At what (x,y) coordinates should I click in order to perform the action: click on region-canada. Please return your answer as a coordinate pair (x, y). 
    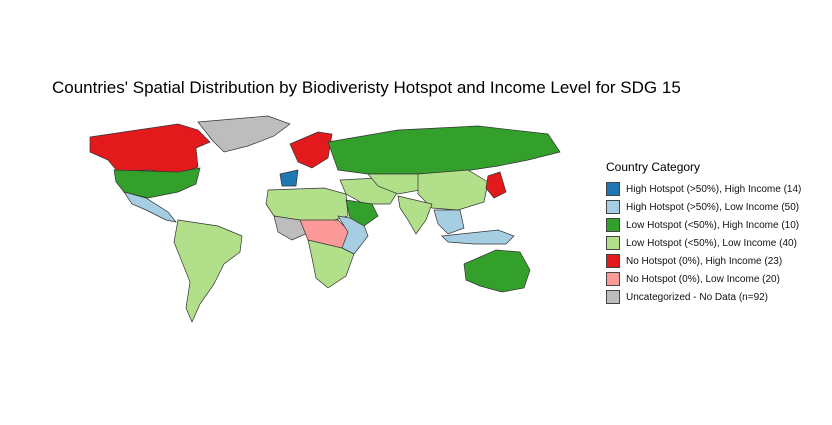
    Looking at the image, I should click on (150, 149).